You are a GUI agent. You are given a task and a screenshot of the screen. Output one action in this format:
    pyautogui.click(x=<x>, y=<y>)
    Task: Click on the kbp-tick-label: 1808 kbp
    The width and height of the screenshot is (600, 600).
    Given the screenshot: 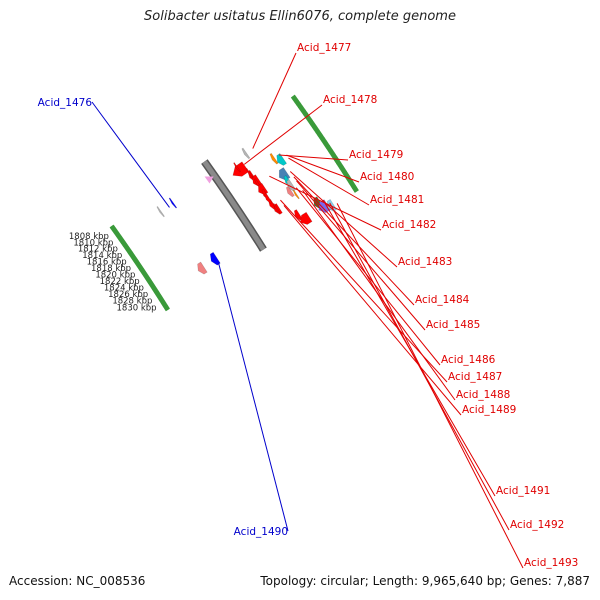 What is the action you would take?
    pyautogui.click(x=89, y=237)
    